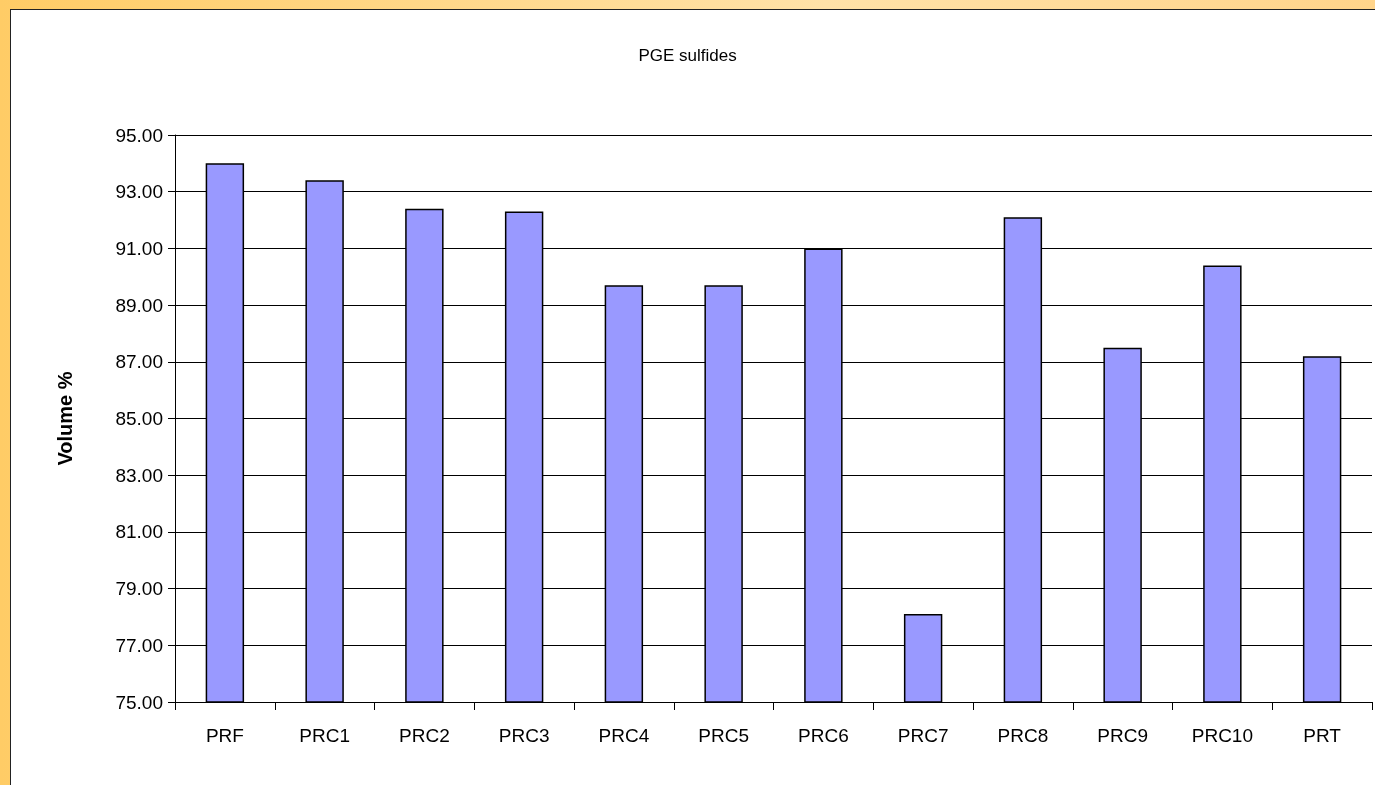 This screenshot has width=1375, height=785. Describe the element at coordinates (139, 248) in the screenshot. I see `y-tick-label: 91.00` at that location.